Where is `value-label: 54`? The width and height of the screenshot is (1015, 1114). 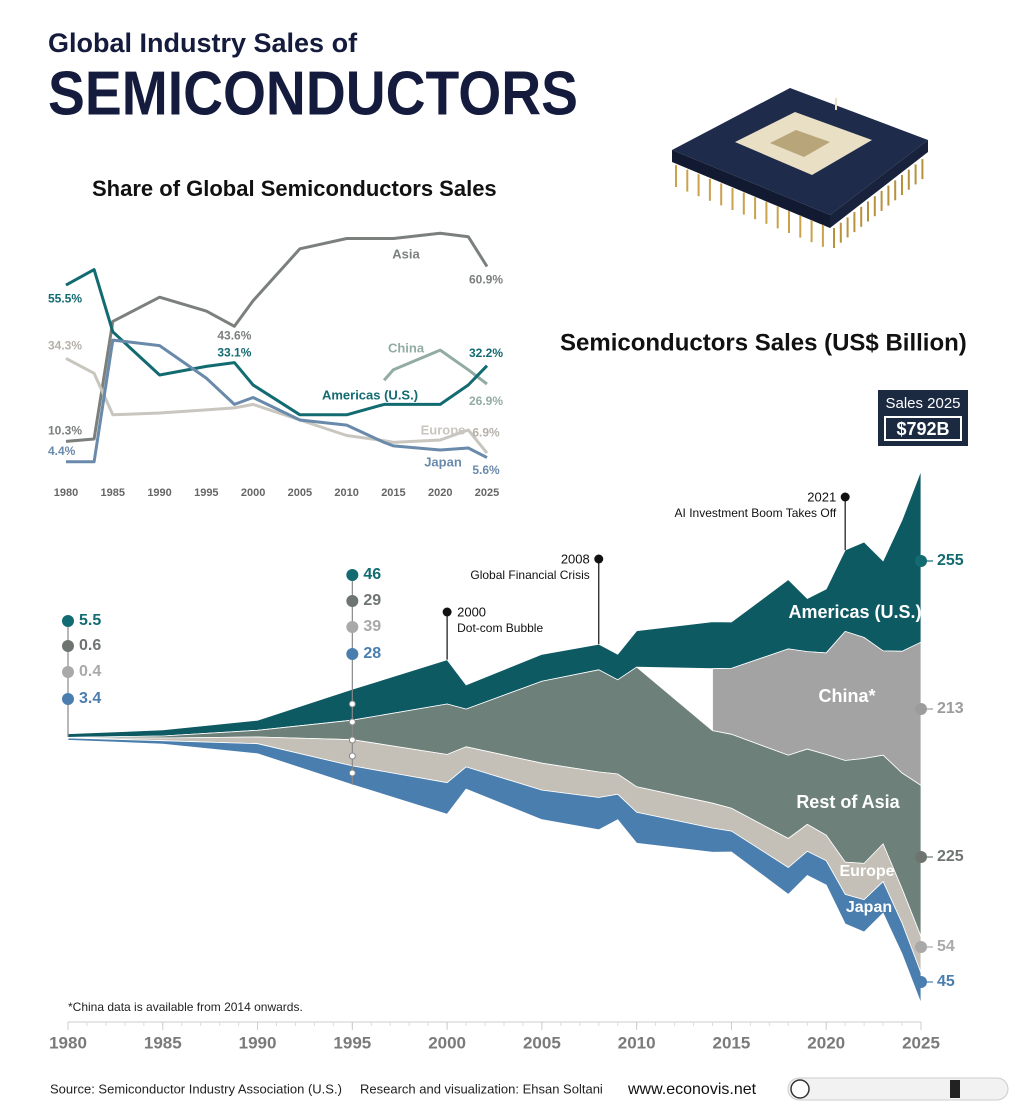 value-label: 54 is located at coordinates (946, 946).